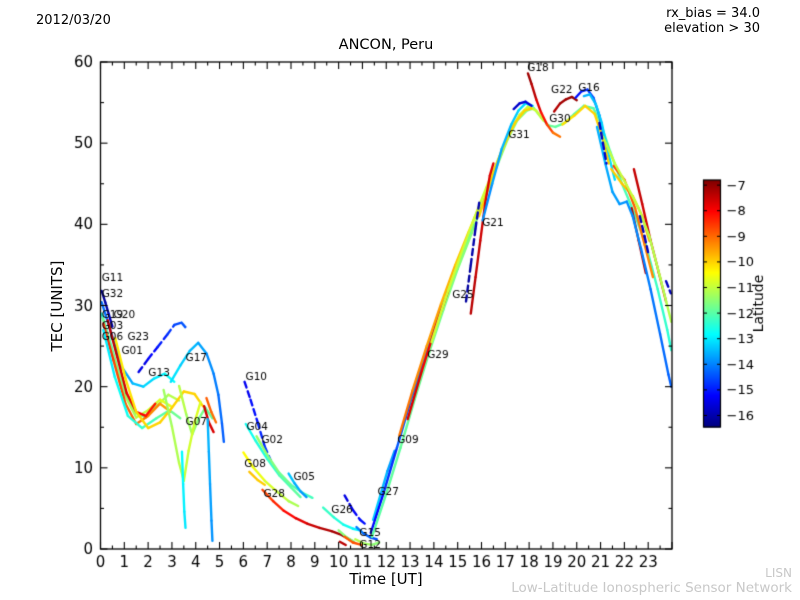 The image size is (800, 600). Describe the element at coordinates (386, 45) in the screenshot. I see `plot-title: ANCON, Peru` at that location.